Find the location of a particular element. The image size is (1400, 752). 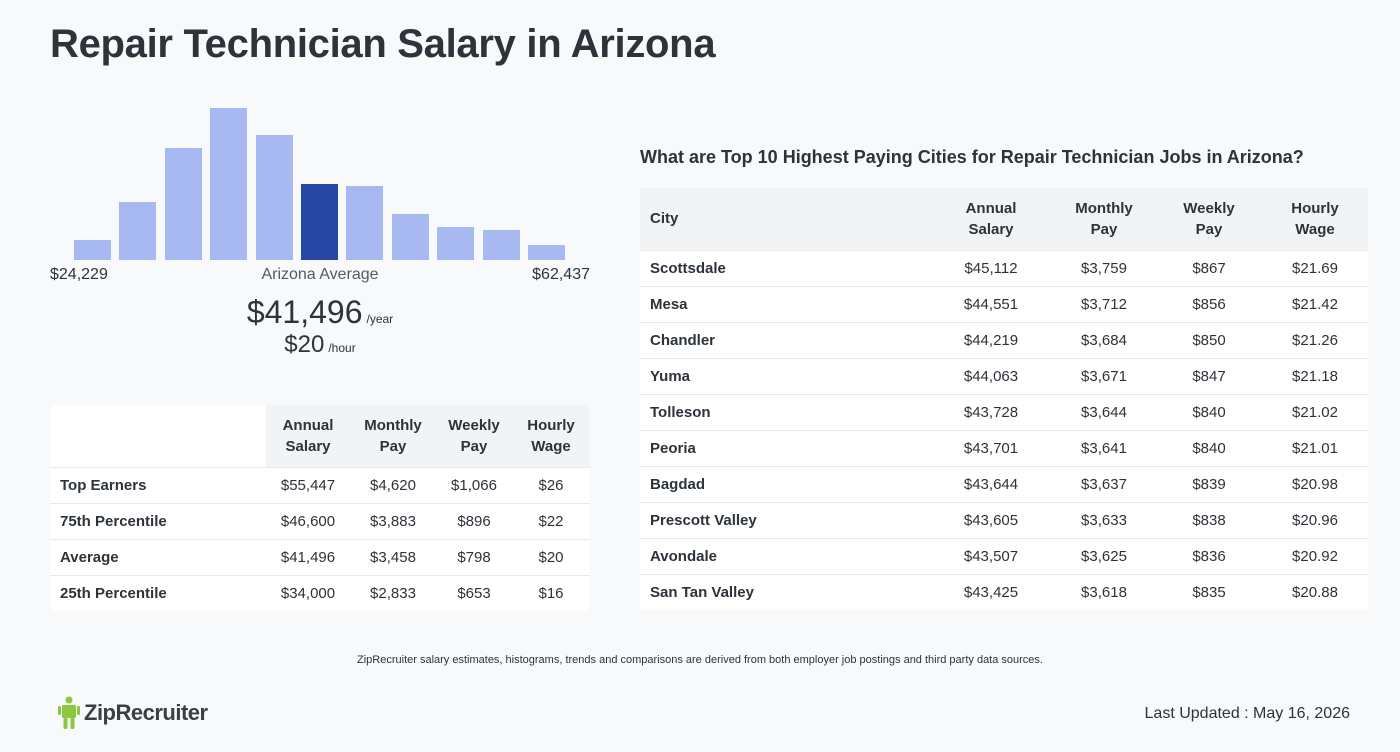

last-updated: Last Updated : May 16, 2026 is located at coordinates (1247, 713).